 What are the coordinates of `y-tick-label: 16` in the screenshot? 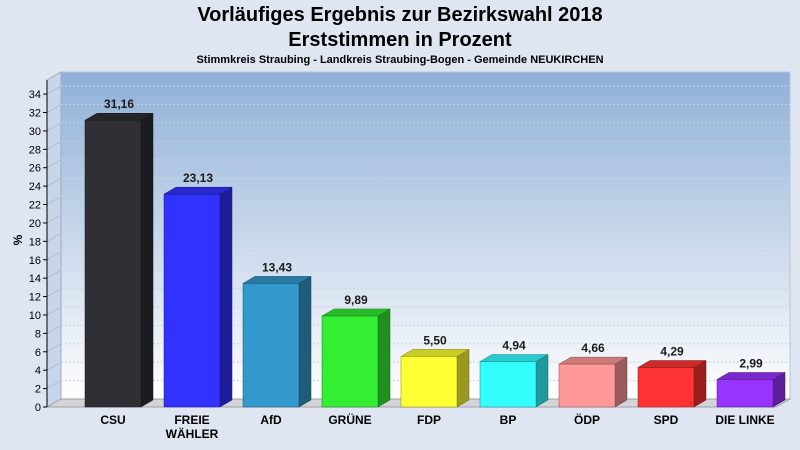 It's located at (35, 261).